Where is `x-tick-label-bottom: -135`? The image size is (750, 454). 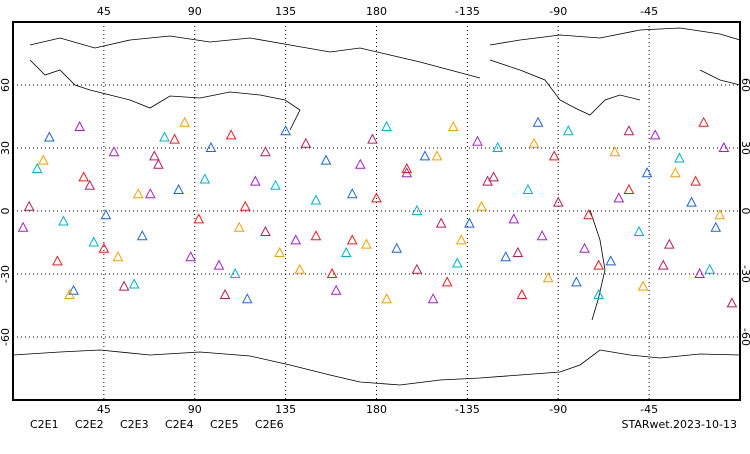 x-tick-label-bottom: -135 is located at coordinates (467, 409).